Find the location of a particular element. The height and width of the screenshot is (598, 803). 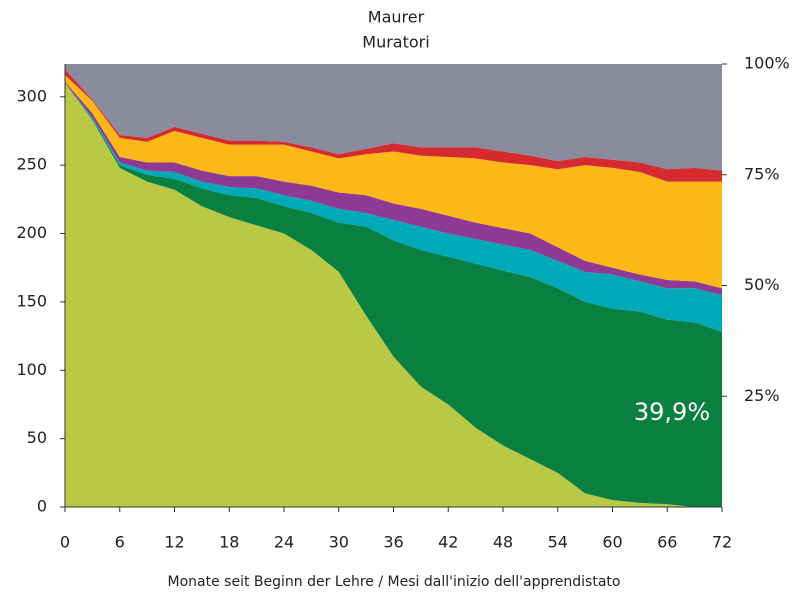

area is located at coordinates (393, 117).